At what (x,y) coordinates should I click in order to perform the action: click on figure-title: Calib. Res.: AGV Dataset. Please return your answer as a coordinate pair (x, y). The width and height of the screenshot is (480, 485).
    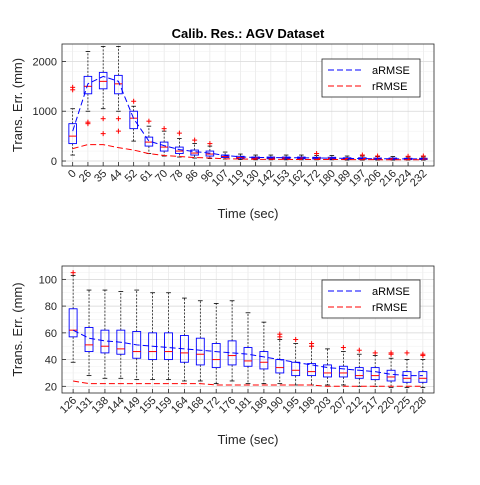
    Looking at the image, I should click on (248, 33).